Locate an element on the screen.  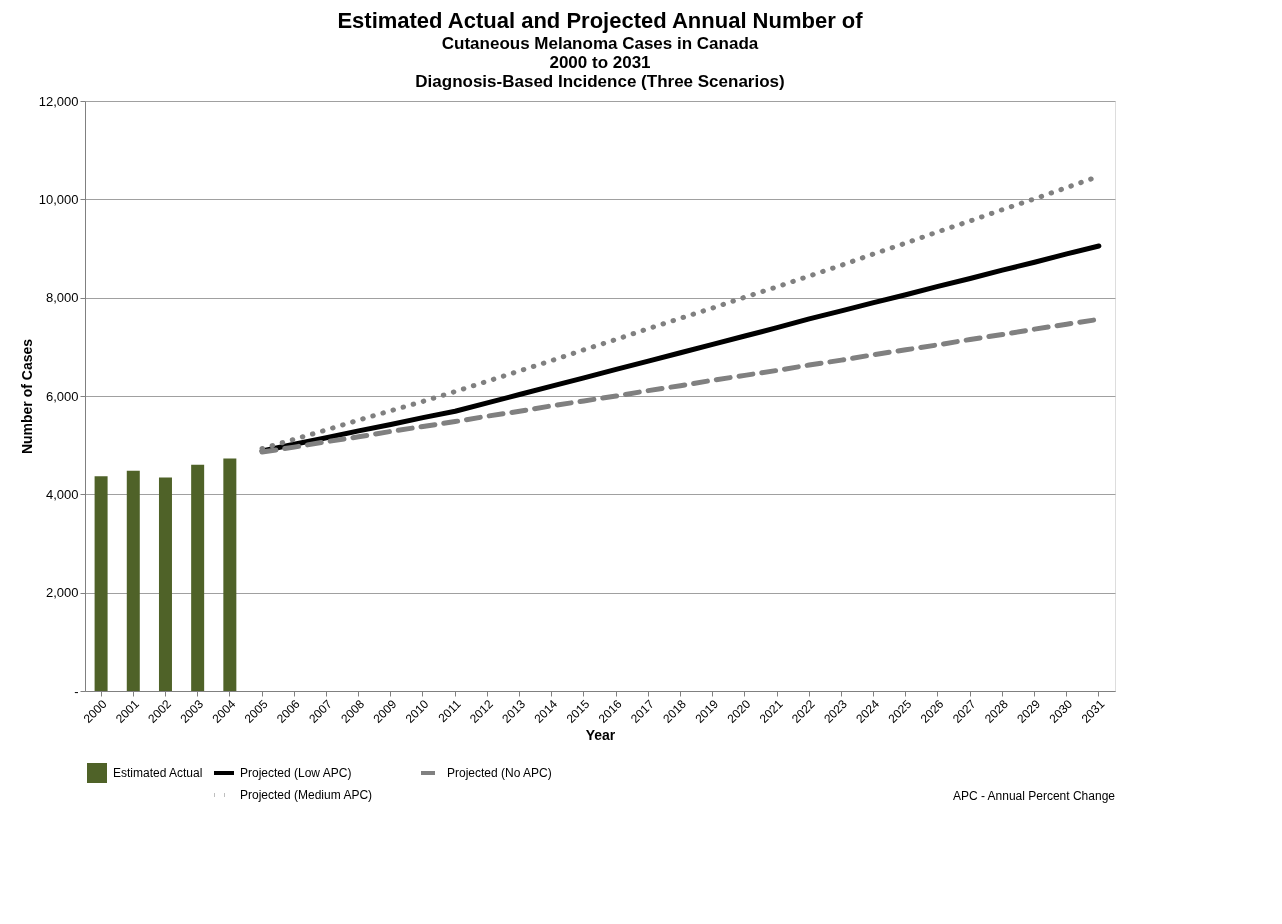
y-tick-label: - is located at coordinates (76, 691).